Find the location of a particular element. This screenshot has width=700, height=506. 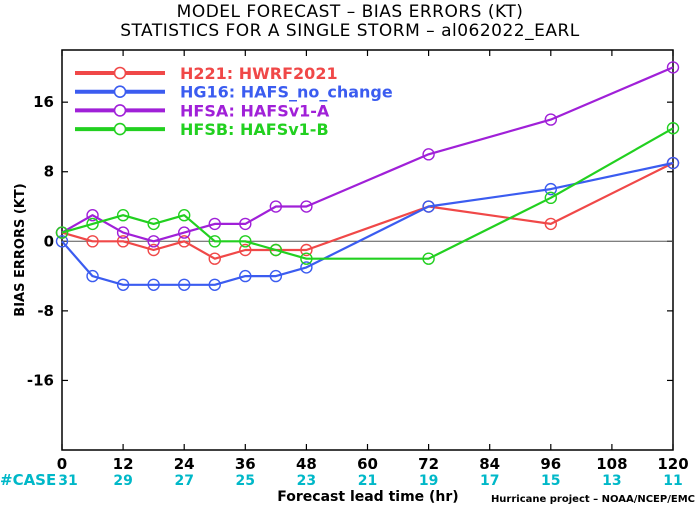

y-tick-label: -16 is located at coordinates (40, 380).